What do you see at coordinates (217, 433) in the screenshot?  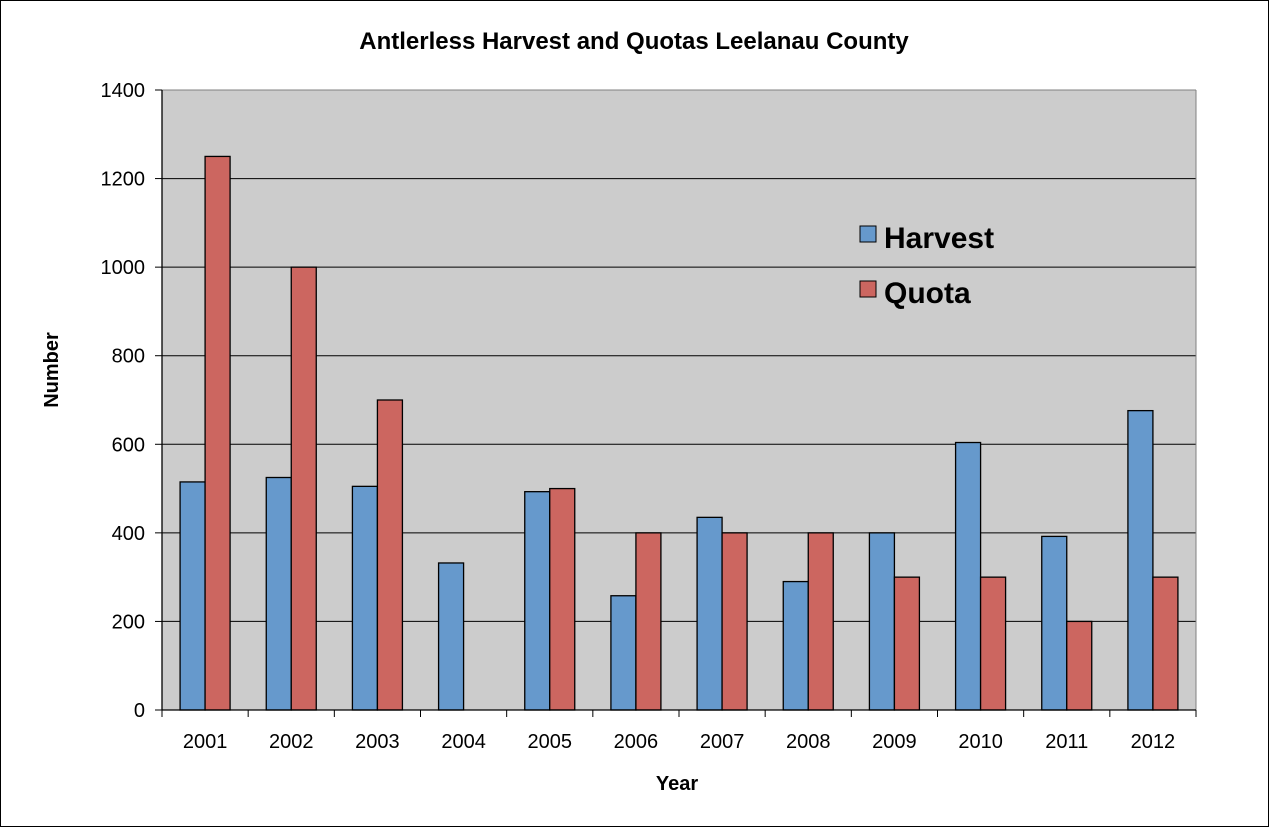 I see `bar-quota-2001` at bounding box center [217, 433].